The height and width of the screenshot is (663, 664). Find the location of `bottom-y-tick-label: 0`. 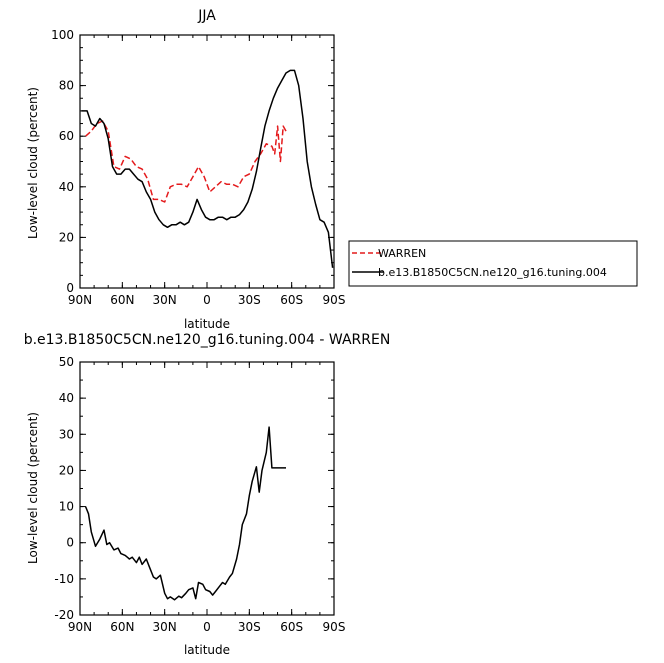

bottom-y-tick-label: 0 is located at coordinates (70, 543).